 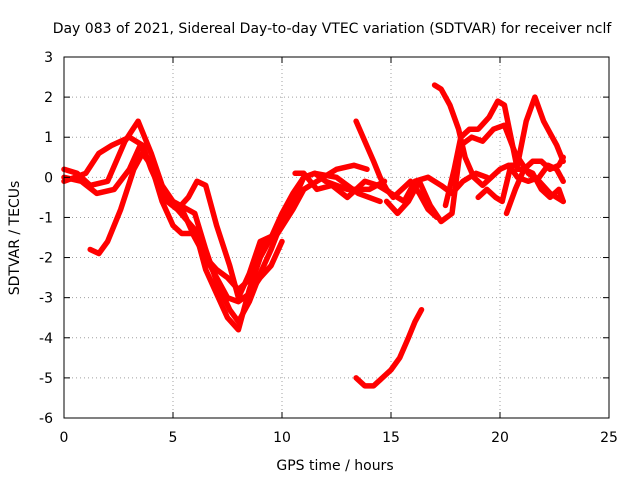 I want to click on x-tick-label: 10, so click(x=282, y=438).